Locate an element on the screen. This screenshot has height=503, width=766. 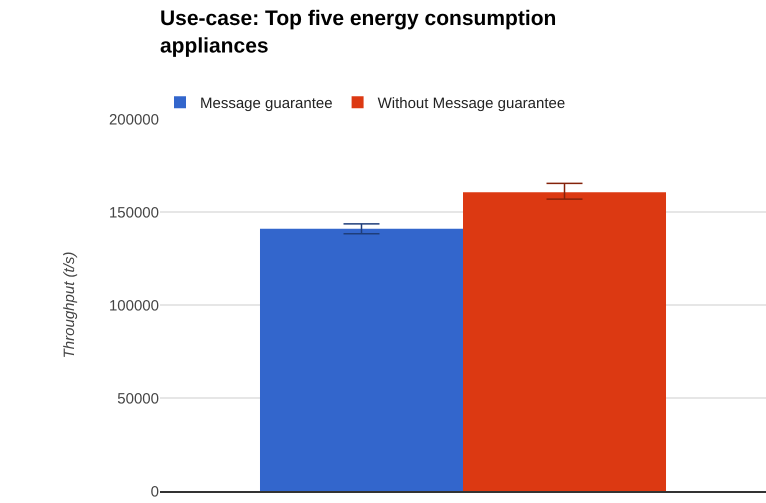
y-axis-title: Throughput (t/s) is located at coordinates (69, 305).